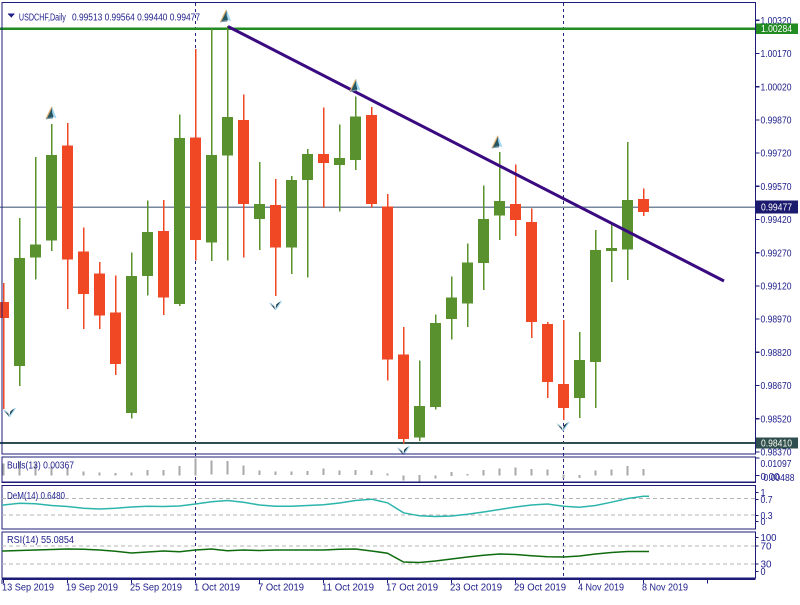  What do you see at coordinates (36, 496) in the screenshot?
I see `svg-text: DeM(14) 0.6480` at bounding box center [36, 496].